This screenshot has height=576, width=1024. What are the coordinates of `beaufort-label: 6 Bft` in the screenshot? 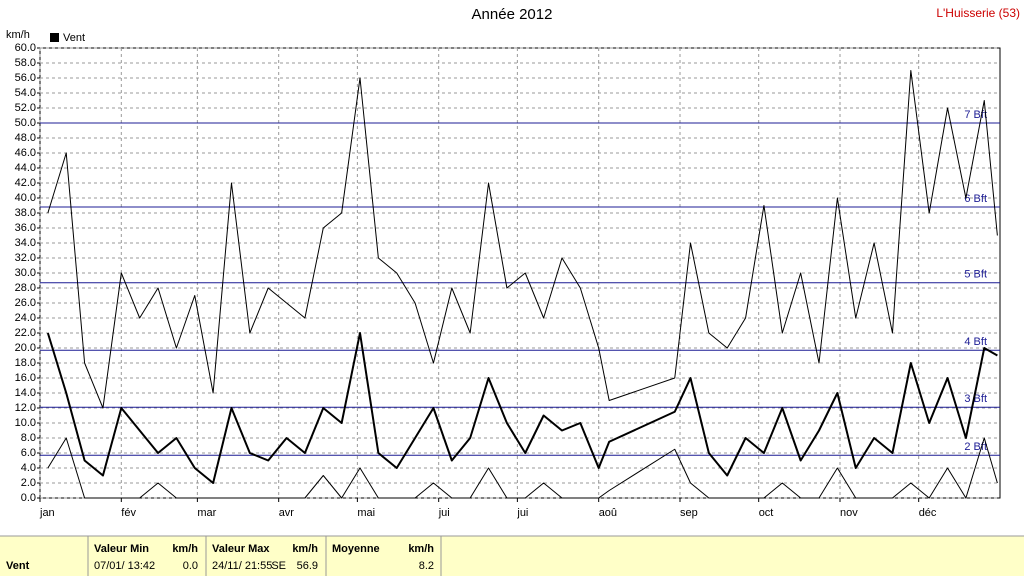 It's located at (975, 199).